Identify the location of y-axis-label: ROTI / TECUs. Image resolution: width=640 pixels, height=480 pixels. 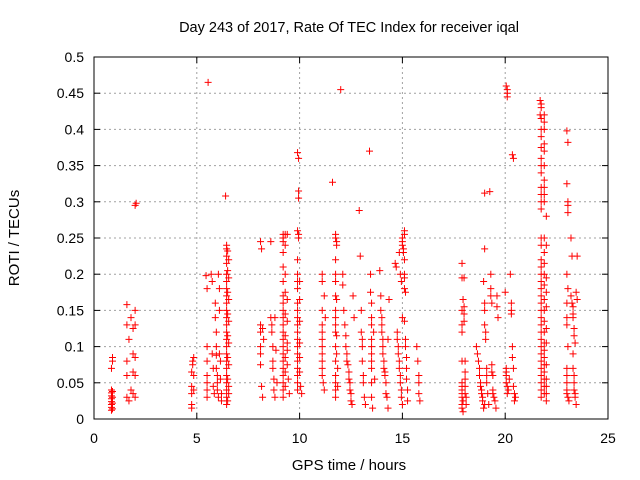
(14, 238).